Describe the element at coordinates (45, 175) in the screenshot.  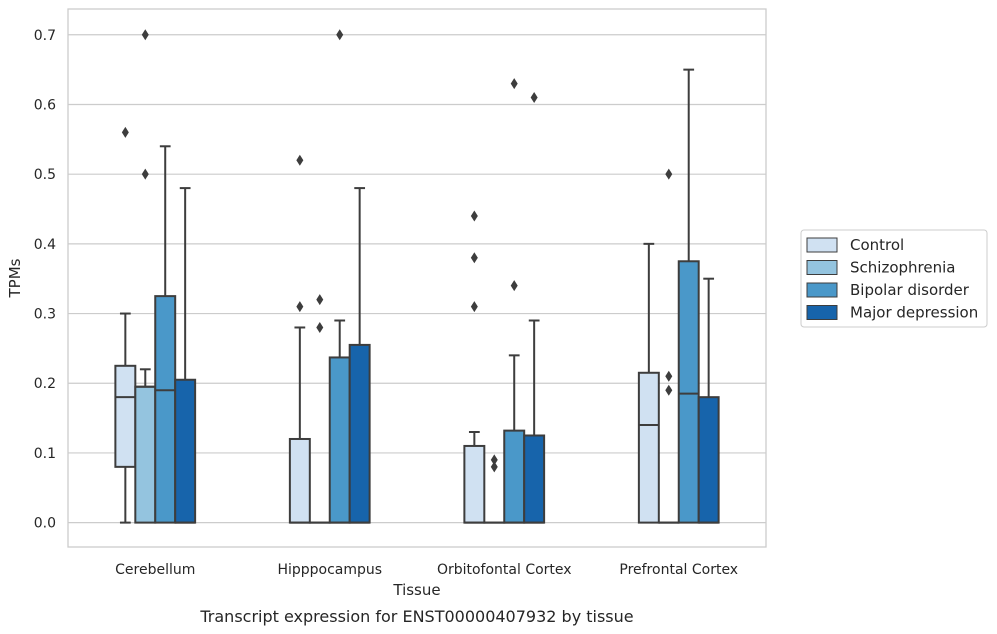
I see `y-tick-label: 0.5` at that location.